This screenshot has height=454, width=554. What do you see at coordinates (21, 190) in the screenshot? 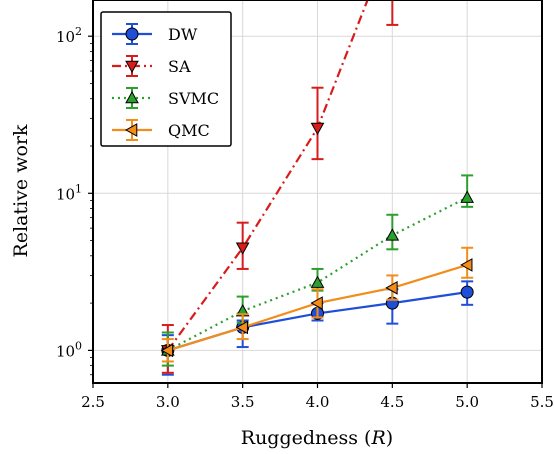
I see `y-axis-label: Relative work` at bounding box center [21, 190].